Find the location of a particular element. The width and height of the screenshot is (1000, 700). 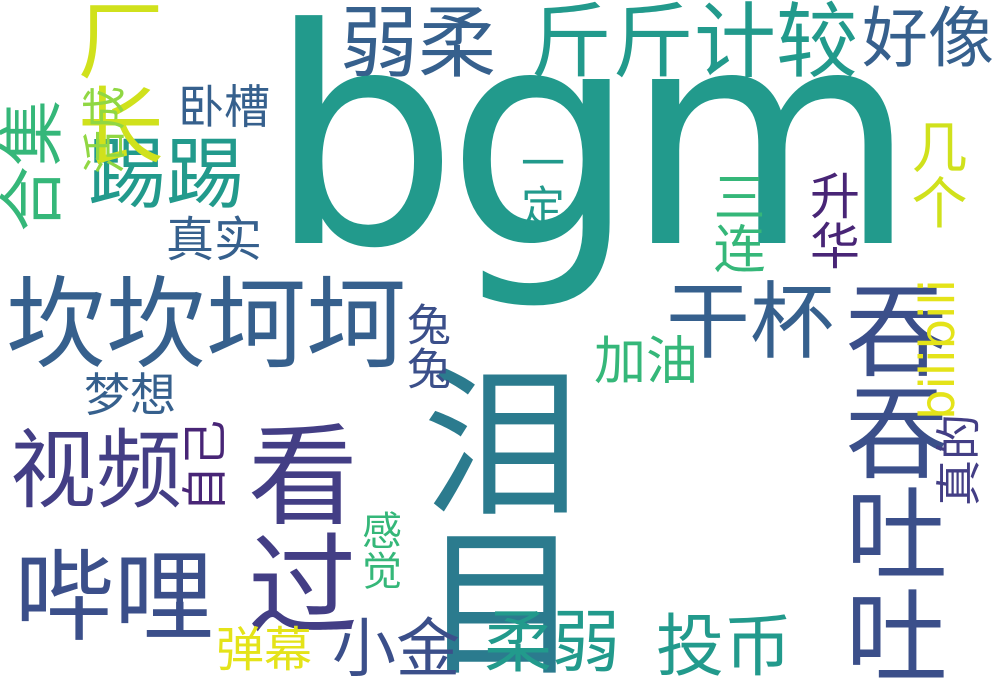

word-heji: 合集 is located at coordinates (35, 166).